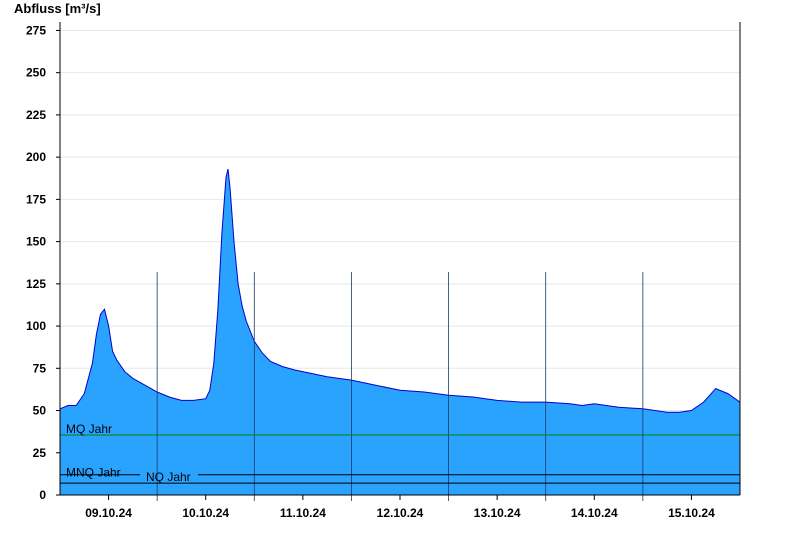  Describe the element at coordinates (40, 368) in the screenshot. I see `y-tick-label: 75` at that location.